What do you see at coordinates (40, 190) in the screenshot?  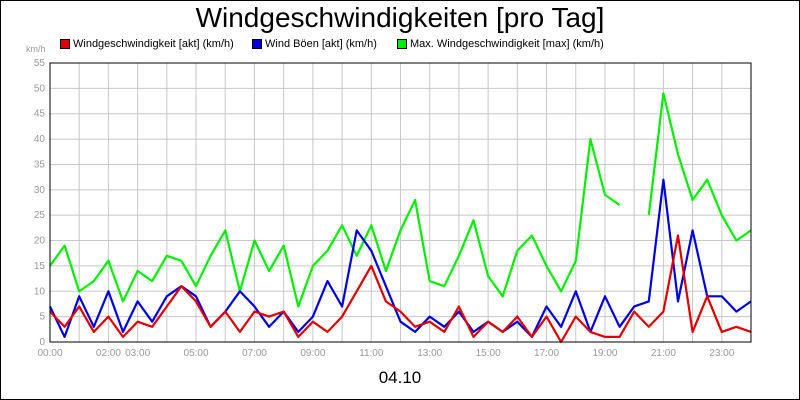 I see `y-tick-label: 30` at bounding box center [40, 190].